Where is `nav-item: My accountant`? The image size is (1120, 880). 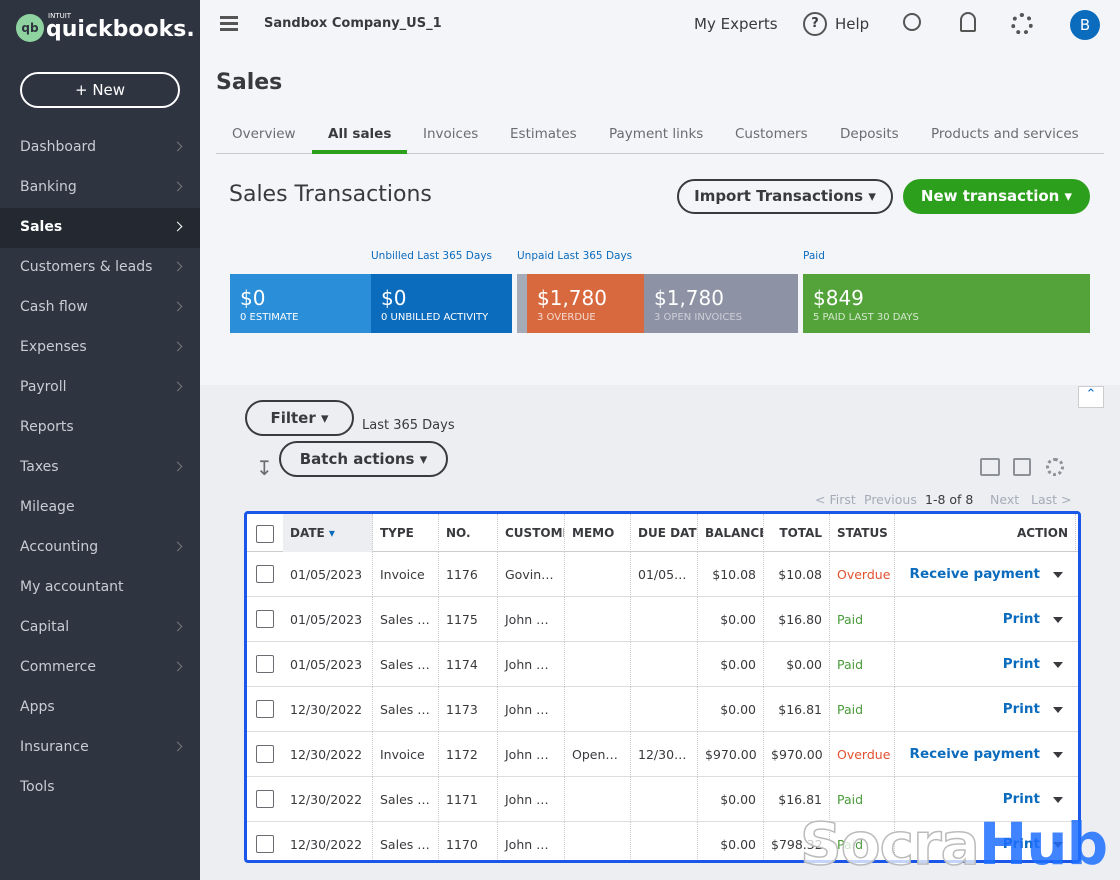 nav-item: My accountant is located at coordinates (100, 588).